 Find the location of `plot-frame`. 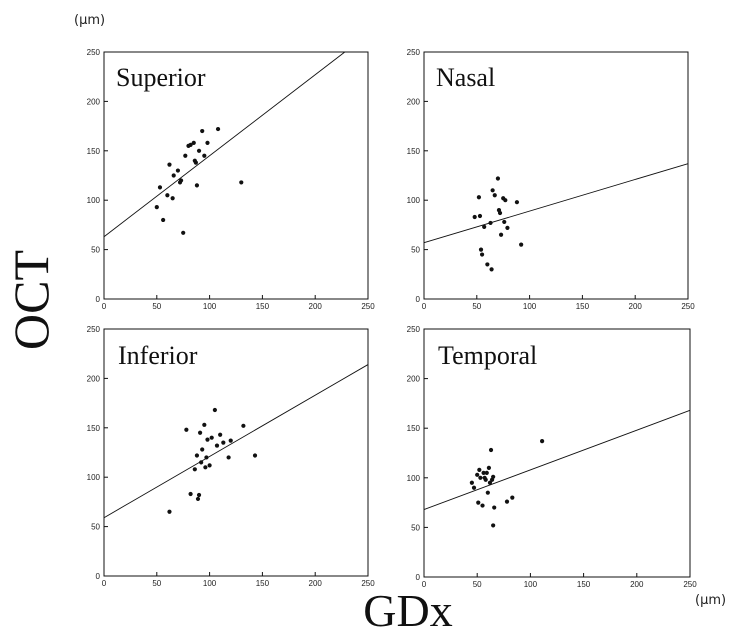

plot-frame is located at coordinates (236, 175).